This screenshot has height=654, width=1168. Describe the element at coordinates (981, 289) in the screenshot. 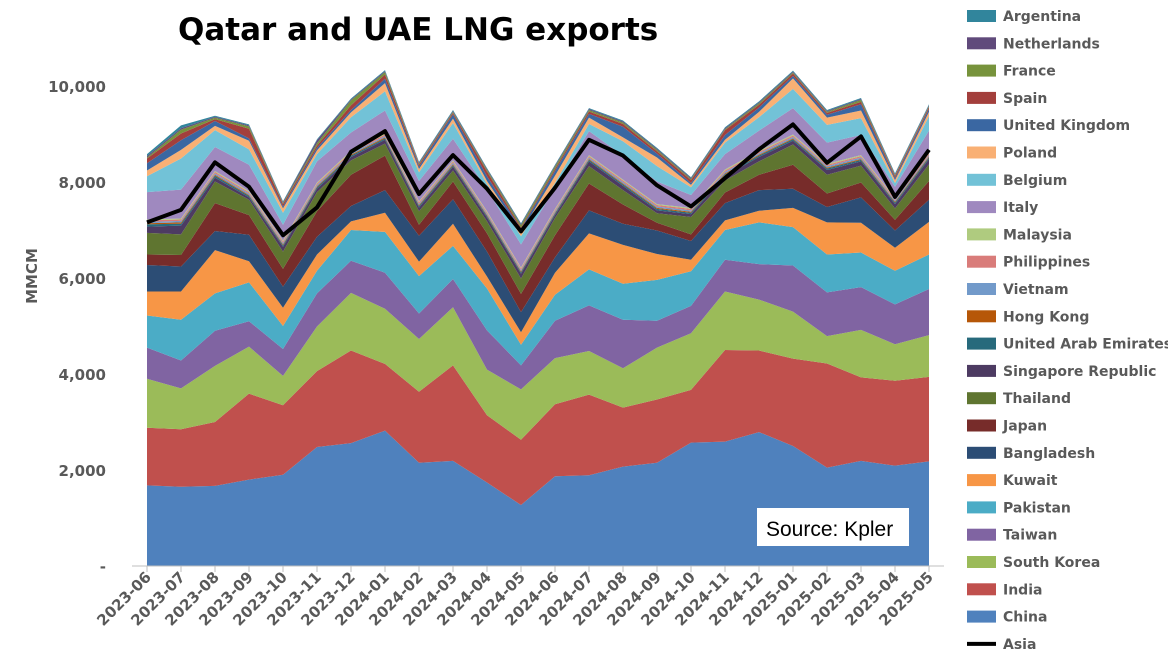

I see `legend-swatch-vietnam` at that location.